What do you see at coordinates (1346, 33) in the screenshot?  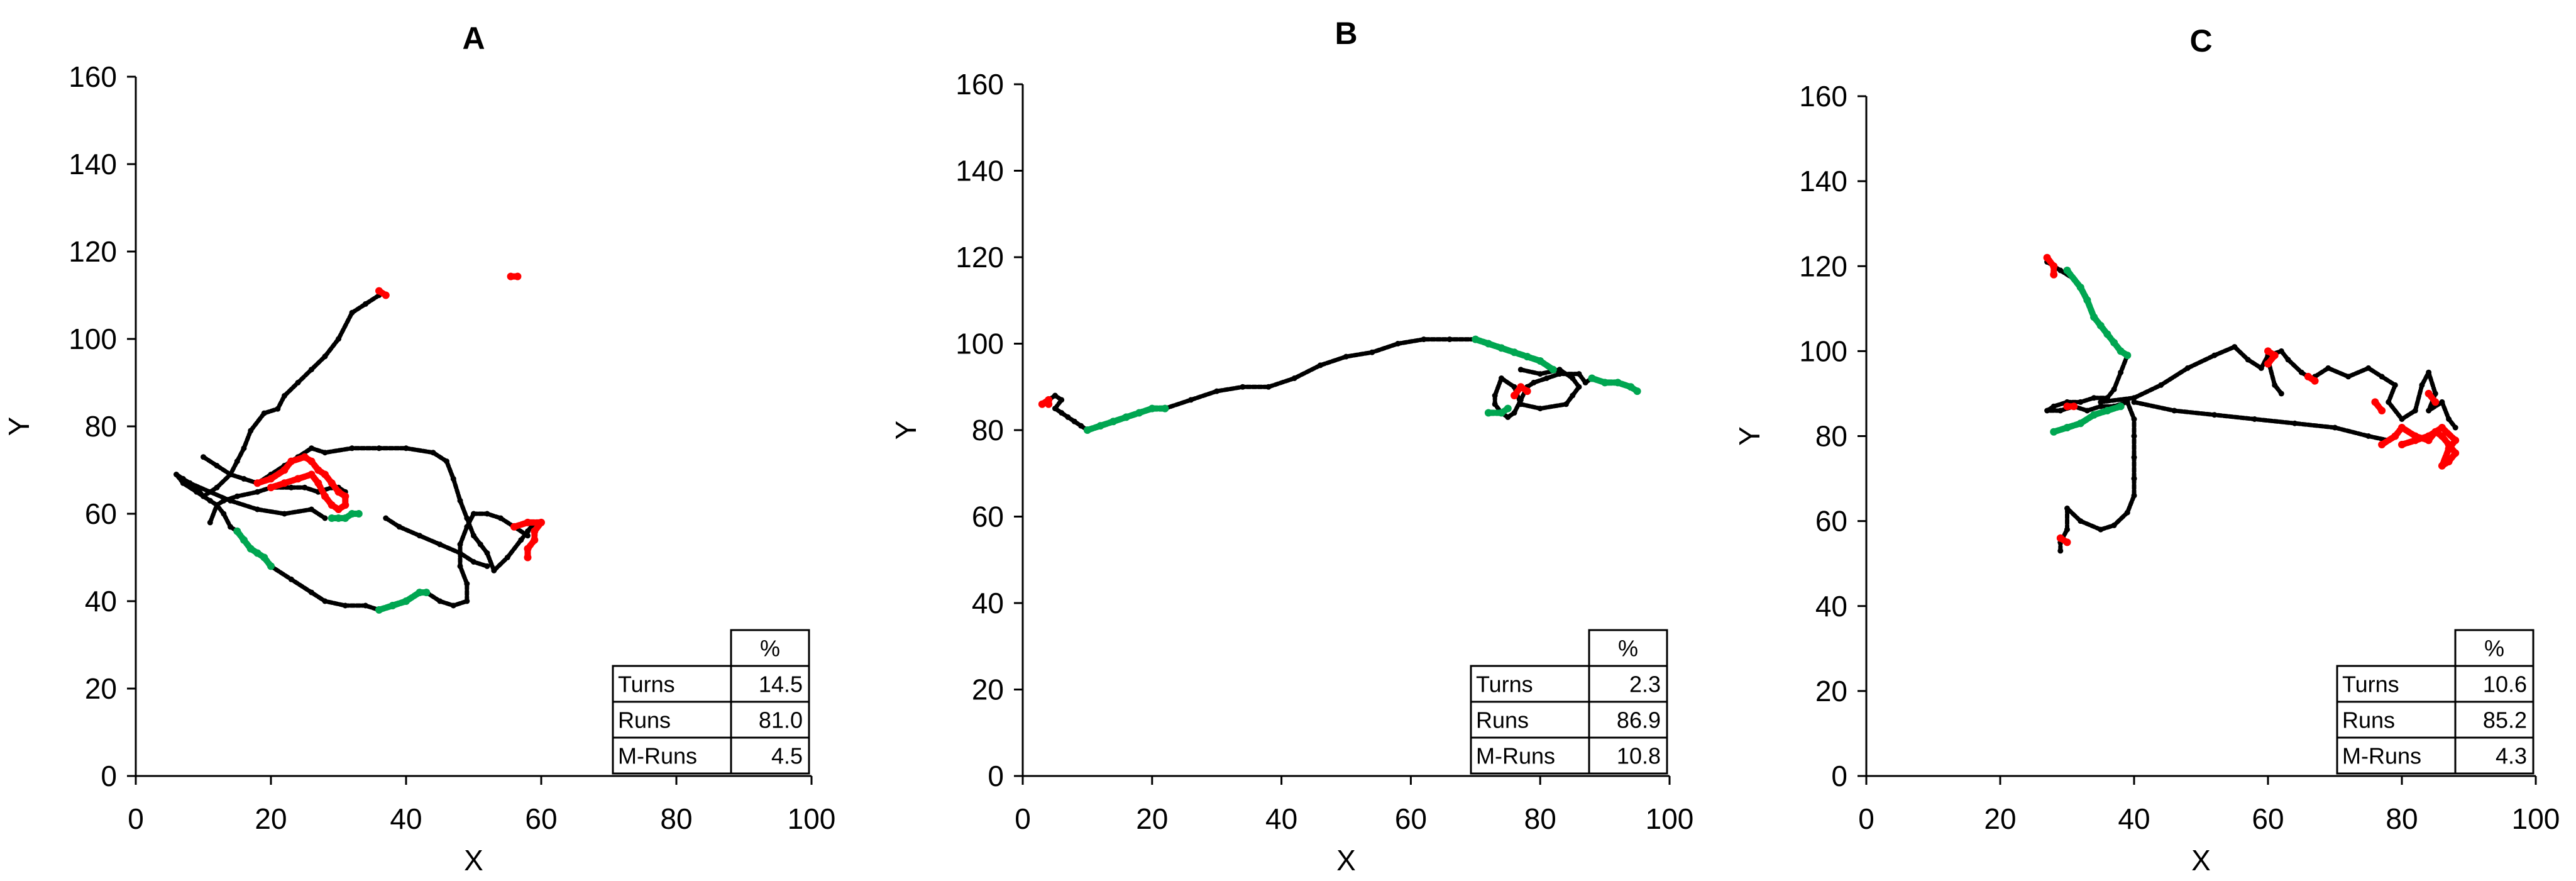 I see `chart-title: B` at bounding box center [1346, 33].